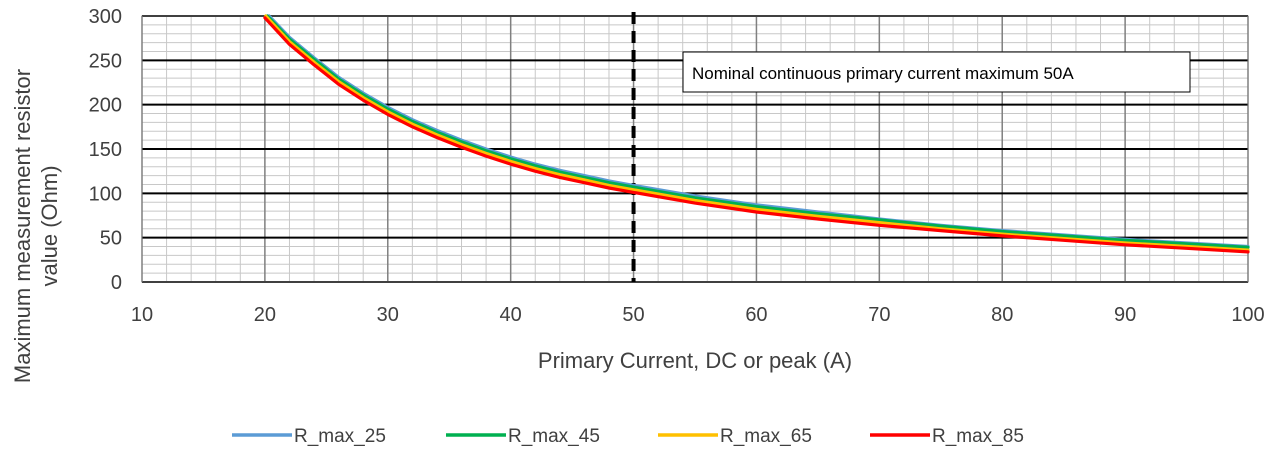 The height and width of the screenshot is (456, 1279). What do you see at coordinates (105, 61) in the screenshot?
I see `y-tick-label: 250` at bounding box center [105, 61].